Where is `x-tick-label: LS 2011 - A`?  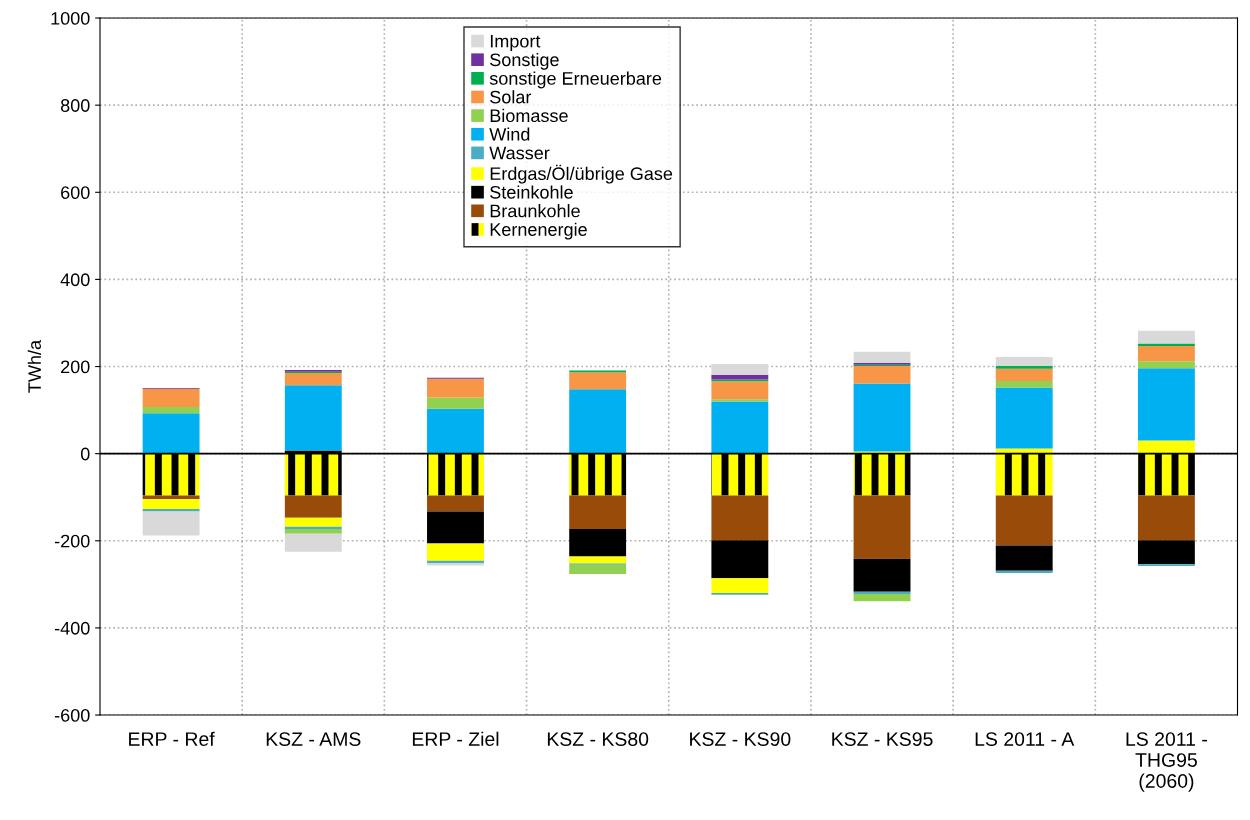
x-tick-label: LS 2011 - A is located at coordinates (1025, 739).